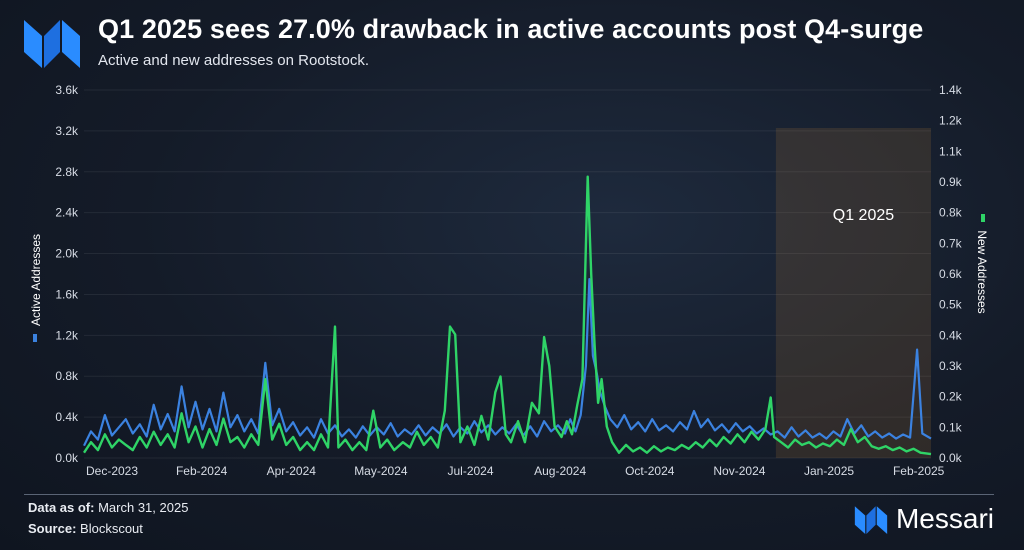 The image size is (1024, 550). What do you see at coordinates (919, 471) in the screenshot?
I see `x-tick-label: Feb-2025` at bounding box center [919, 471].